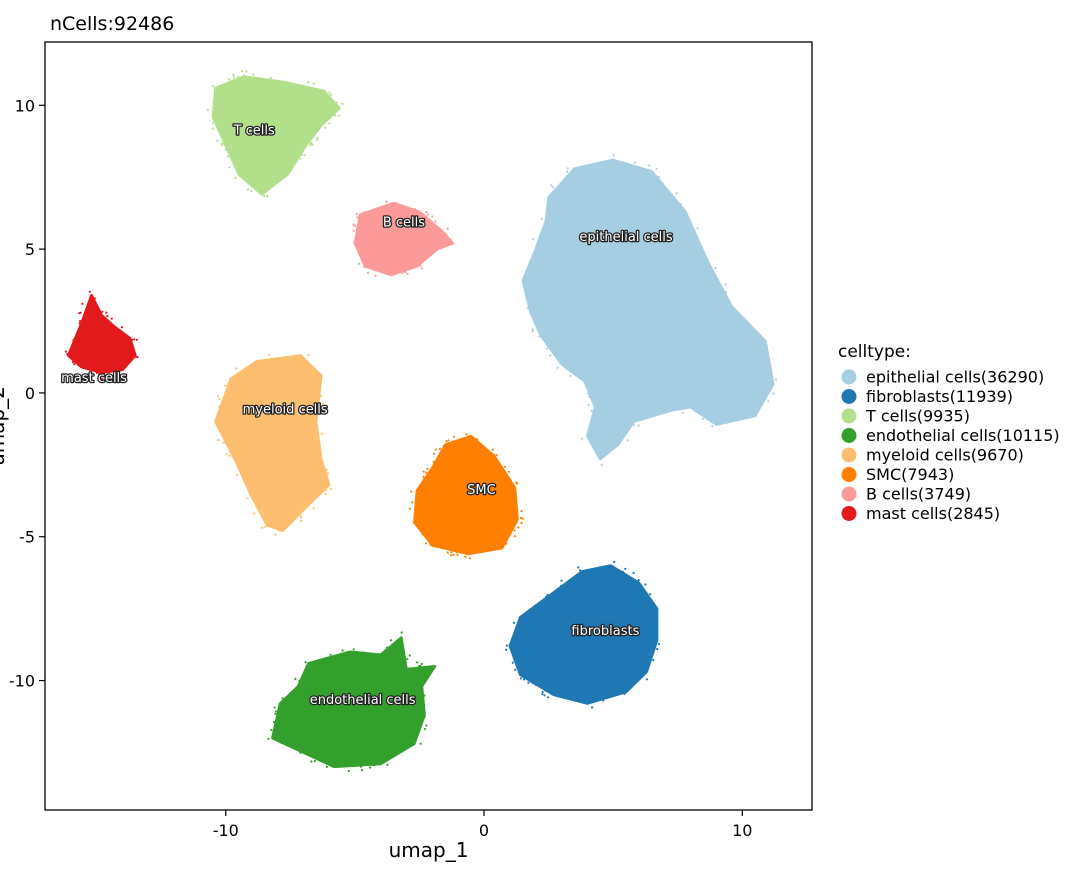  What do you see at coordinates (955, 377) in the screenshot?
I see `legend-label-epithelial-cells: epithelial cells(36290)` at bounding box center [955, 377].